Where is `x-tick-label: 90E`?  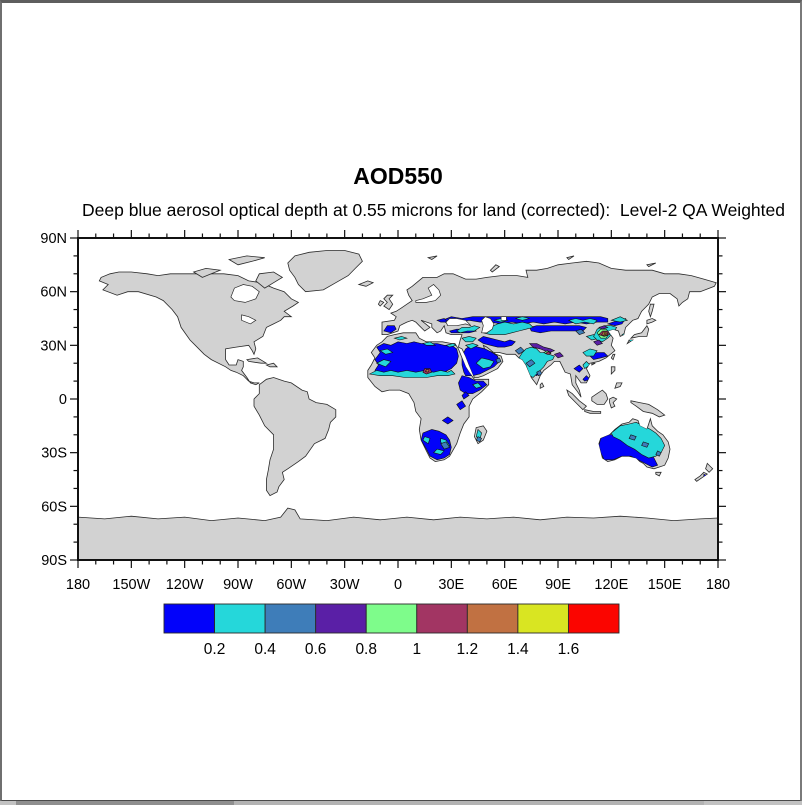
x-tick-label: 90E is located at coordinates (558, 585).